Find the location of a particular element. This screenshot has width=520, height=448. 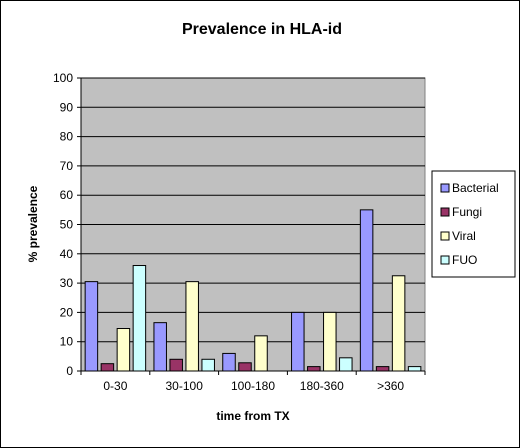

x-ticks: 0-30 30-100 100-180 180-360 >360 is located at coordinates (253, 382).